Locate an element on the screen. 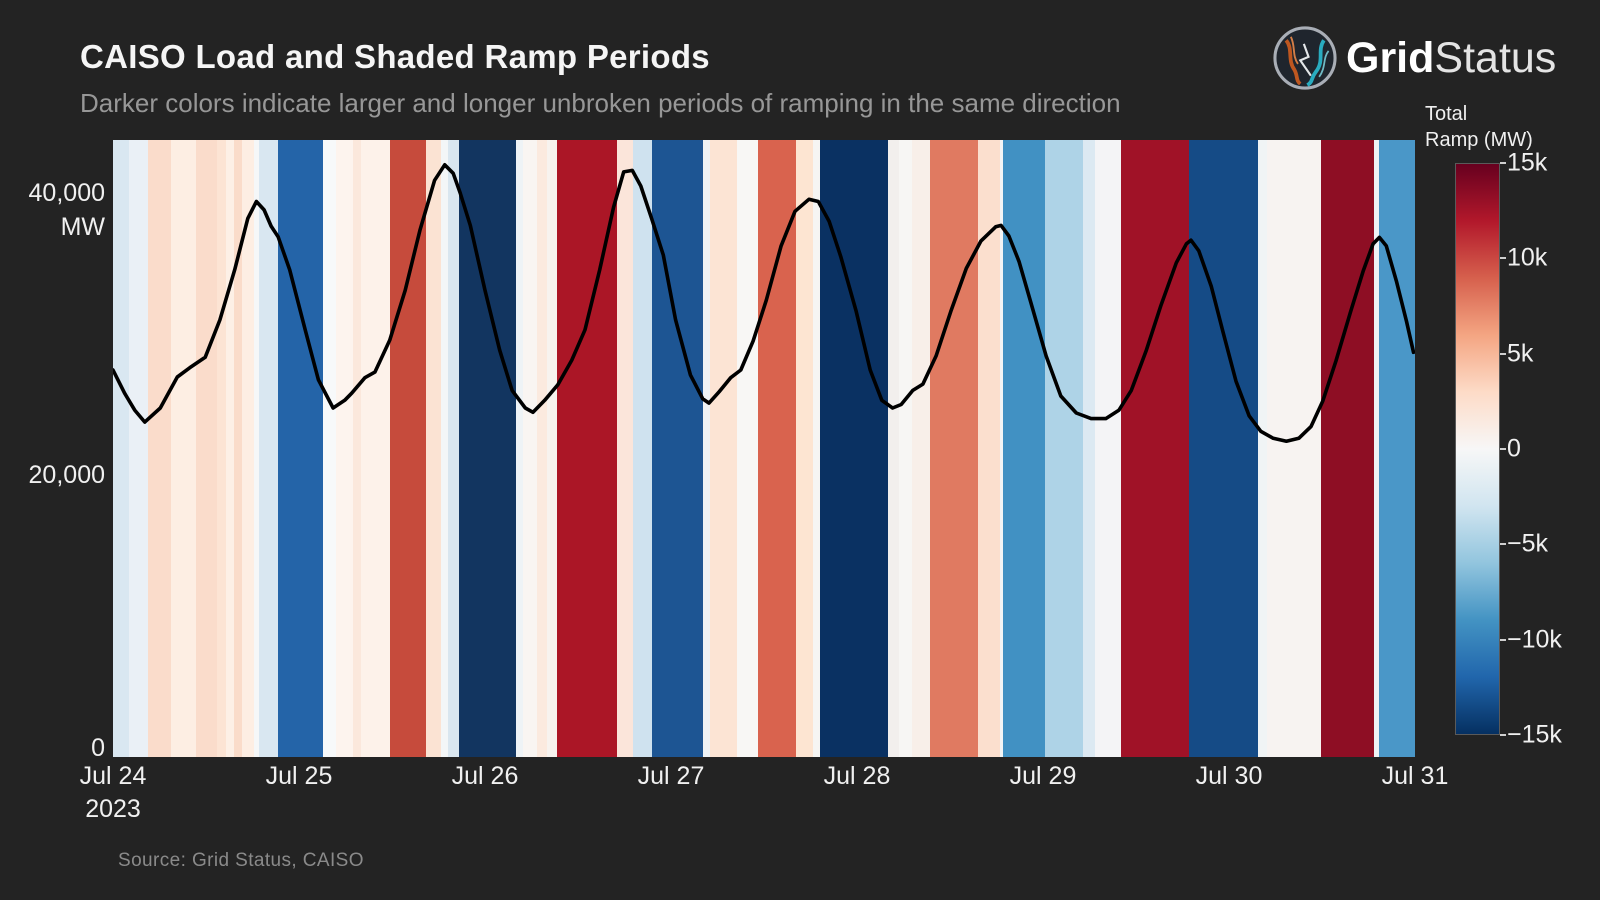 This screenshot has width=1600, height=900. colorbar-tick-label: −10k is located at coordinates (1534, 639).